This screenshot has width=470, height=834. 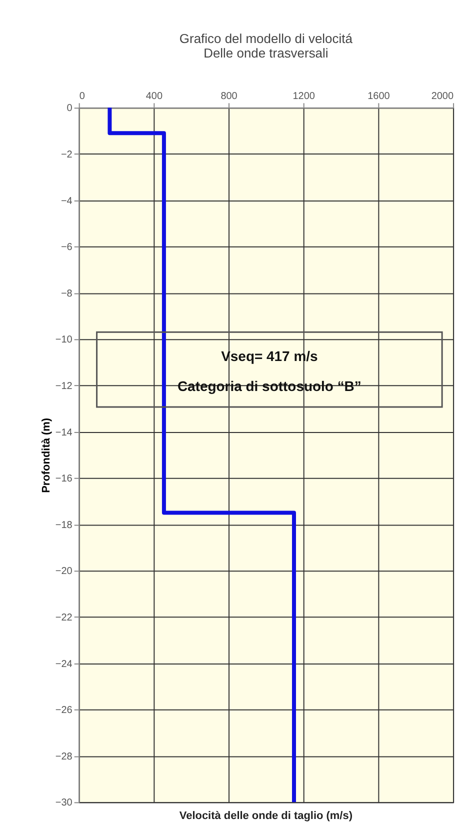 I want to click on y-tick-label: −12, so click(x=64, y=386).